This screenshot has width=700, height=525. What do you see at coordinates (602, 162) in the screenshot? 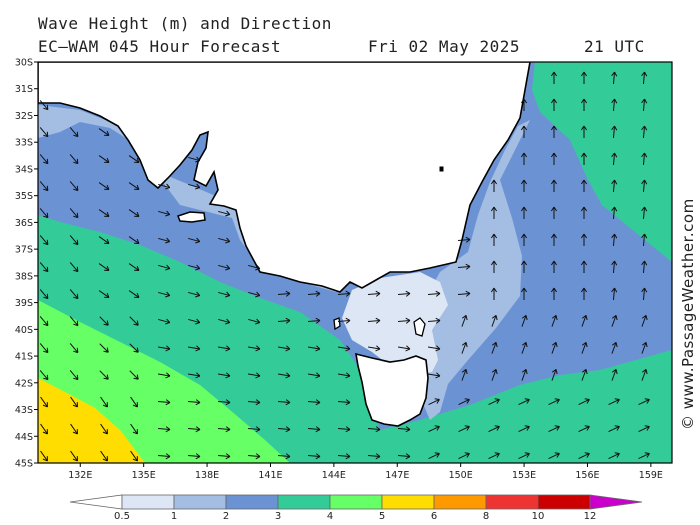
I see `band-3-4m-east` at bounding box center [602, 162].